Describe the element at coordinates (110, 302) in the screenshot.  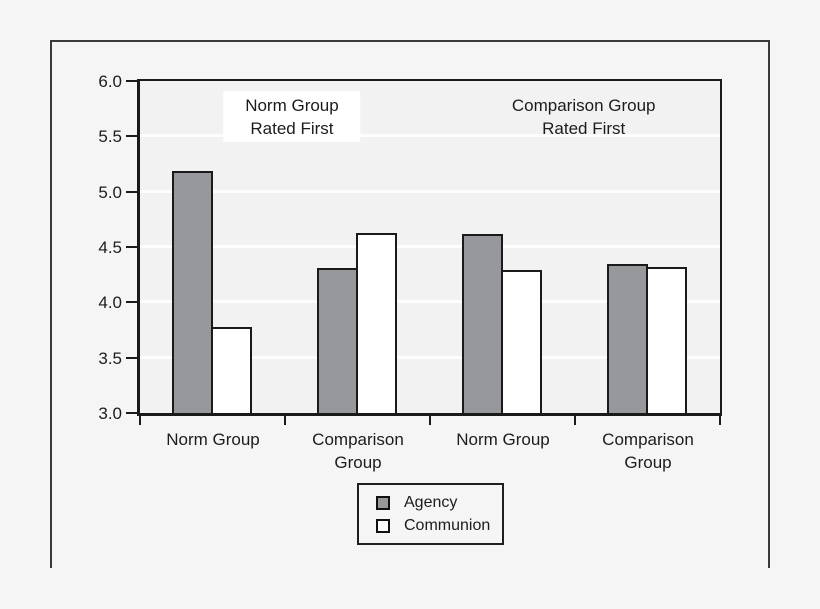
I see `y-tick-label: 4.0` at that location.